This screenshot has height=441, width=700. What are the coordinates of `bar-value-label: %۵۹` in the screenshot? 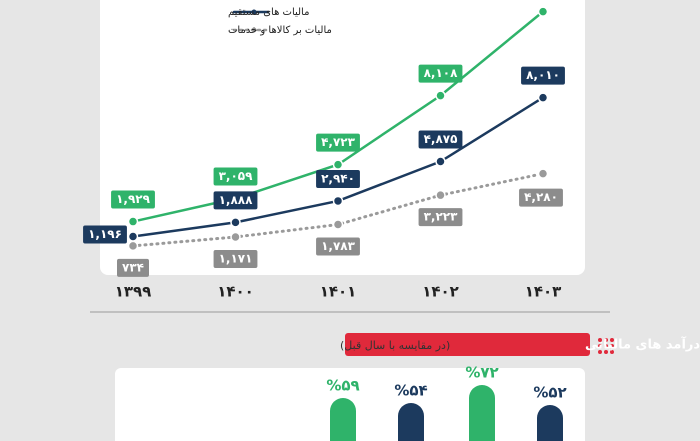 It's located at (342, 386).